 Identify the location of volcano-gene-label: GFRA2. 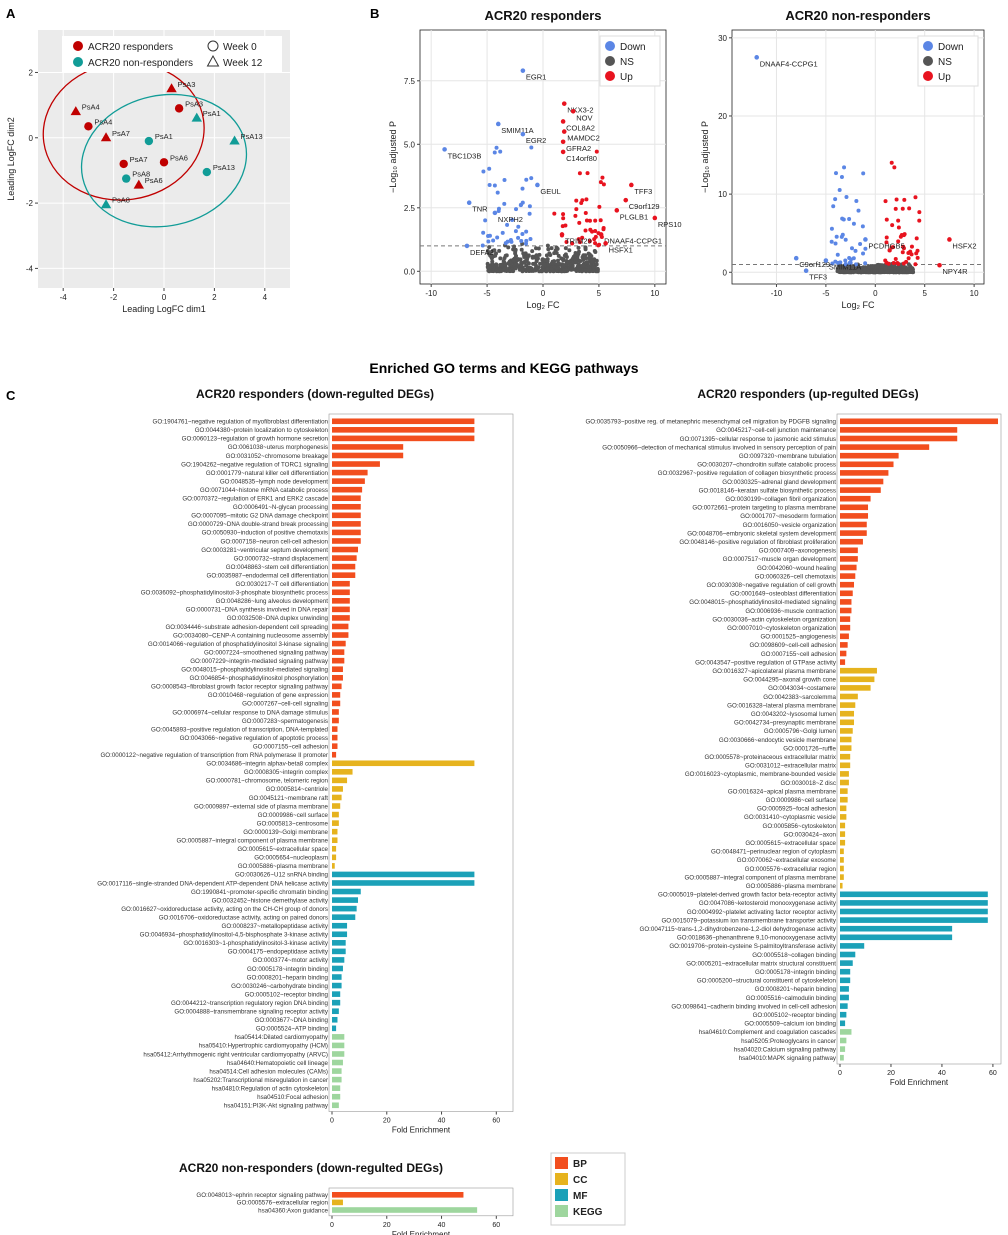
(578, 148).